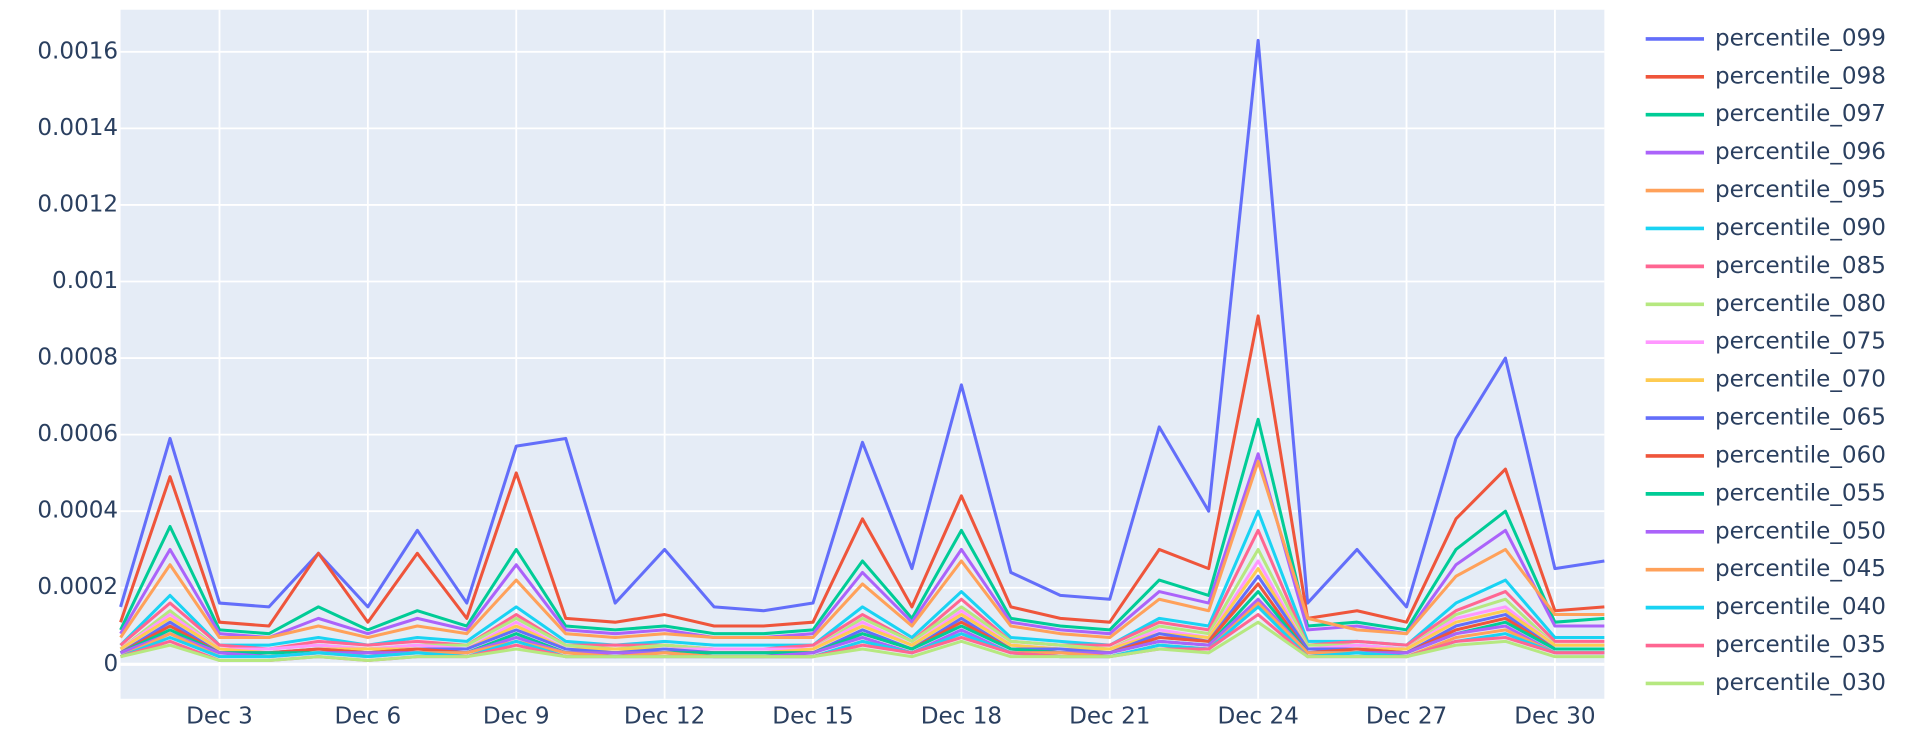 Image resolution: width=1906 pixels, height=738 pixels. I want to click on legend-label: percentile_030, so click(1800, 683).